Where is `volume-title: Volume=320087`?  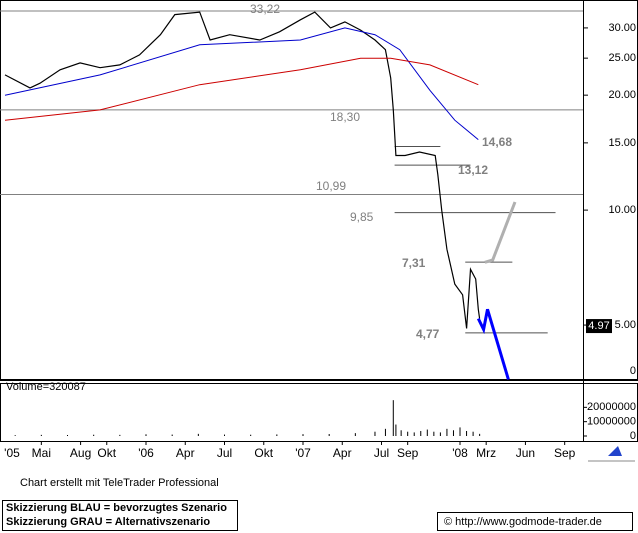 volume-title: Volume=320087 is located at coordinates (46, 387).